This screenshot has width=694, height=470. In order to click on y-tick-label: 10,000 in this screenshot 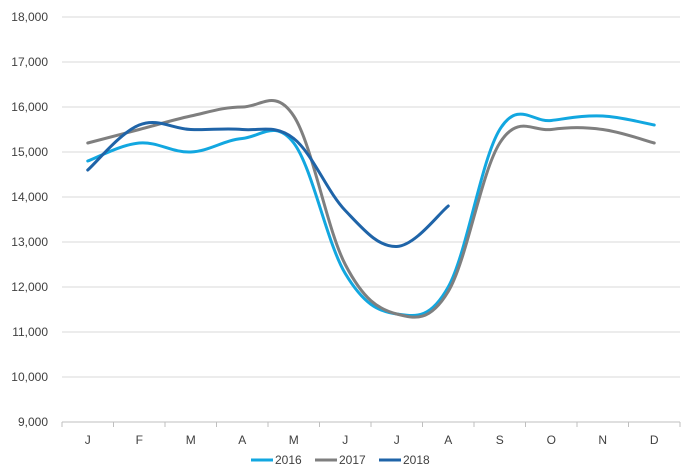, I will do `click(29, 377)`.